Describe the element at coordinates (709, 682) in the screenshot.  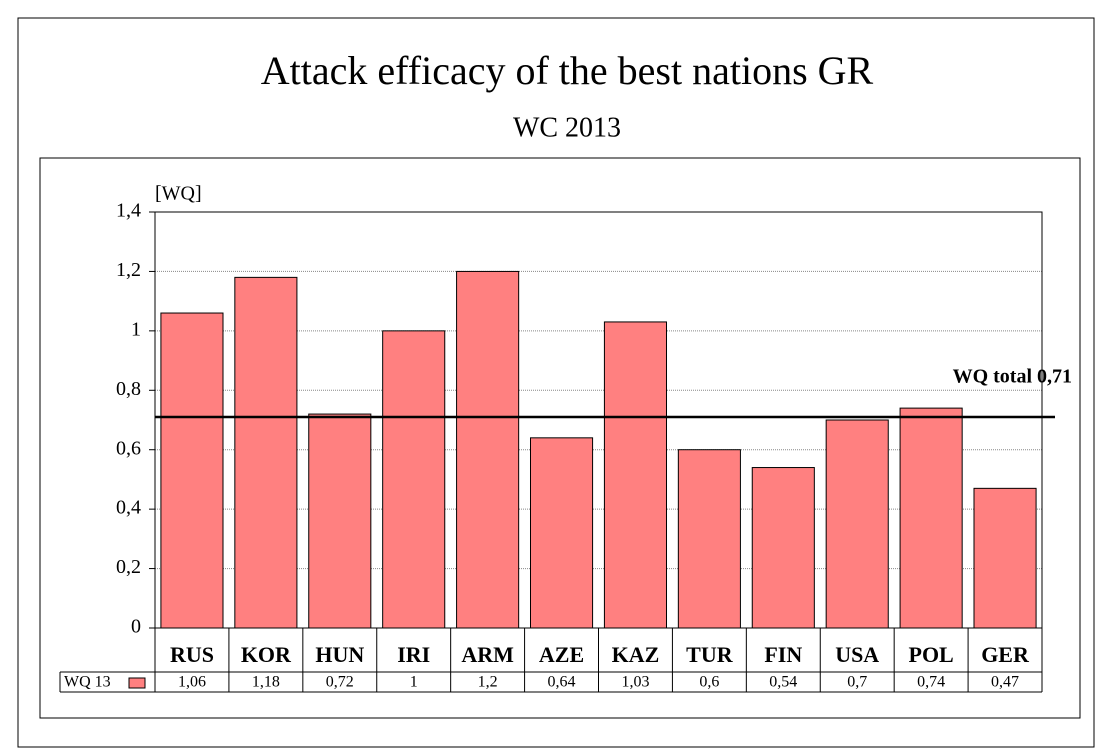
I see `table-value: 0,6` at that location.